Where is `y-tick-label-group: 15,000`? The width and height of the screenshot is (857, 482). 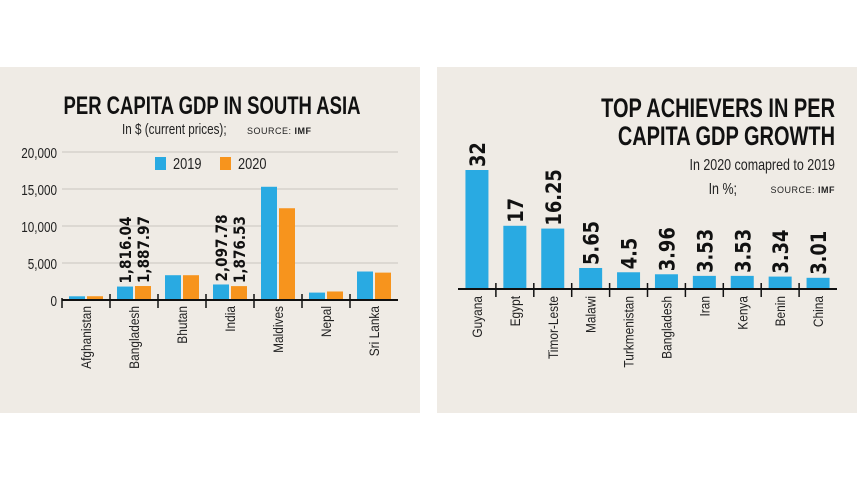
y-tick-label-group: 15,000 is located at coordinates (39, 190).